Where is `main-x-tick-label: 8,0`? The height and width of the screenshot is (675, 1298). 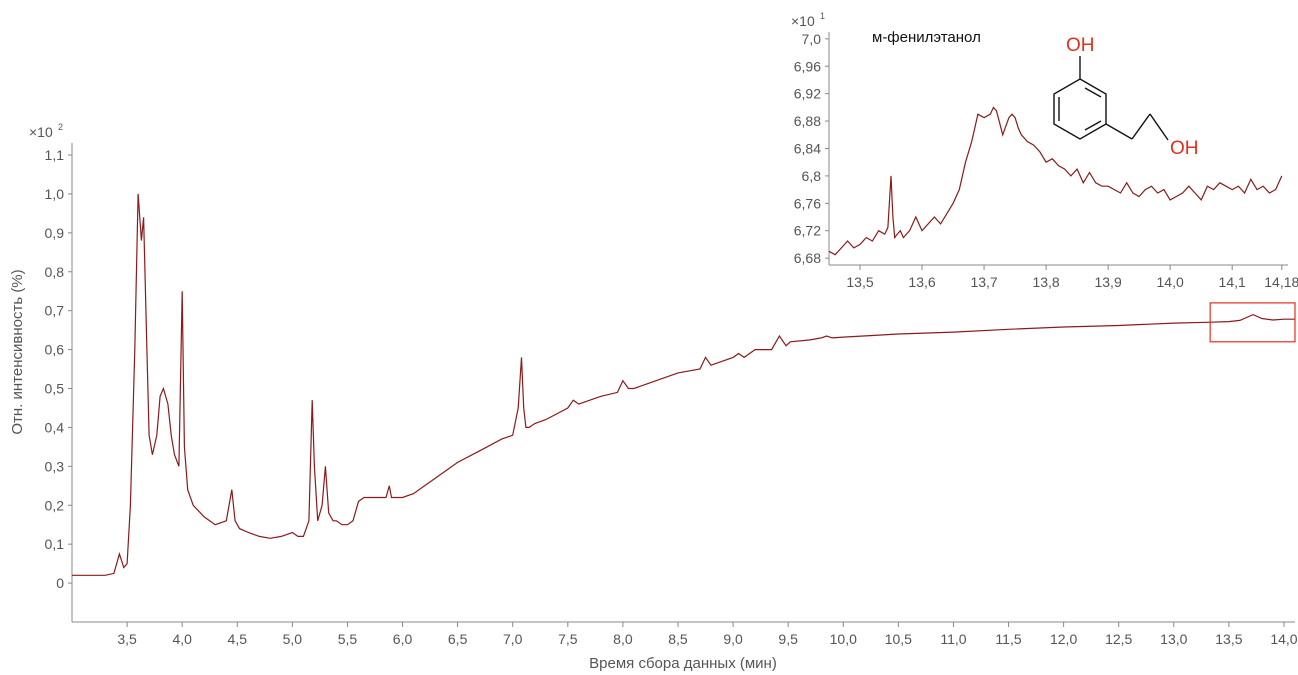 main-x-tick-label: 8,0 is located at coordinates (623, 639).